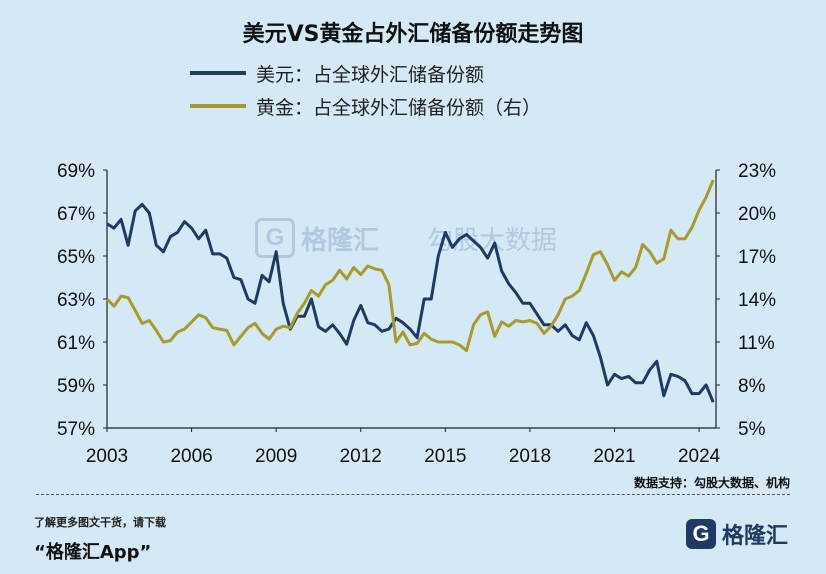 The height and width of the screenshot is (574, 826). I want to click on legend-swatch-gold, so click(218, 106).